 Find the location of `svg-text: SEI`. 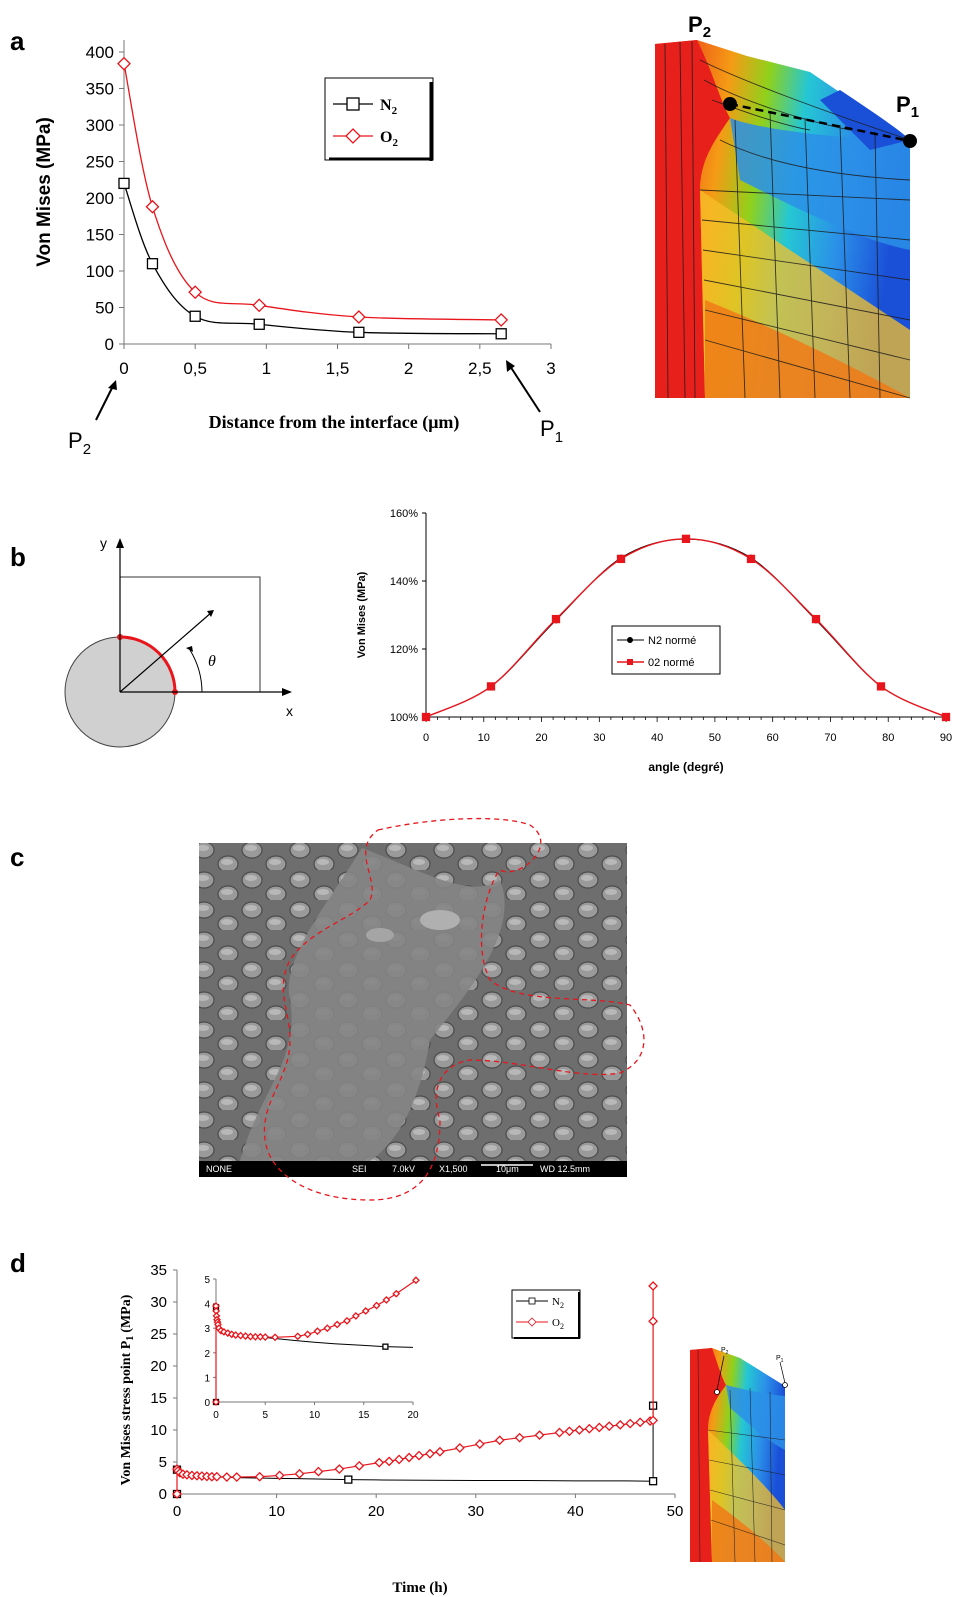

svg-text: SEI is located at coordinates (359, 1169).